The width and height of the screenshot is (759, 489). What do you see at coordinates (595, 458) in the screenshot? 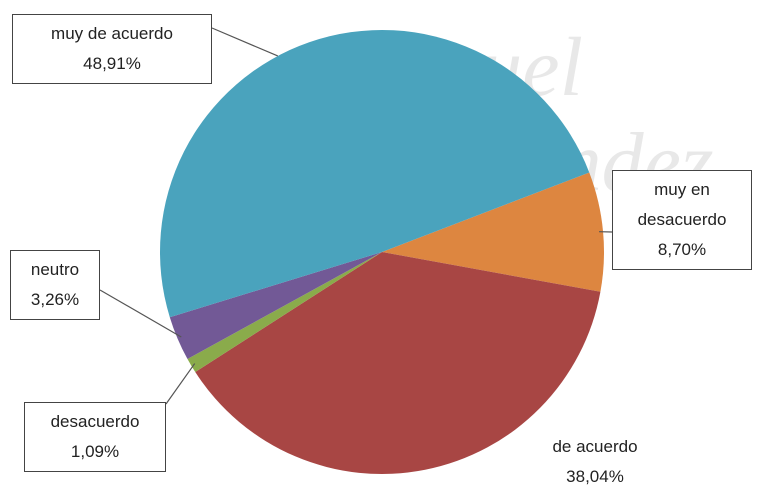
I see `data-label: de acuerdo 38,04%` at bounding box center [595, 458].